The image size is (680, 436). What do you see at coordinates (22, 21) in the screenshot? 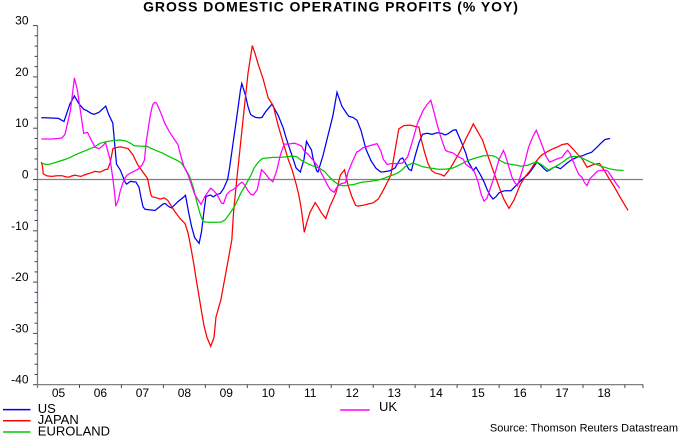
I see `svg-text: 30` at bounding box center [22, 21].